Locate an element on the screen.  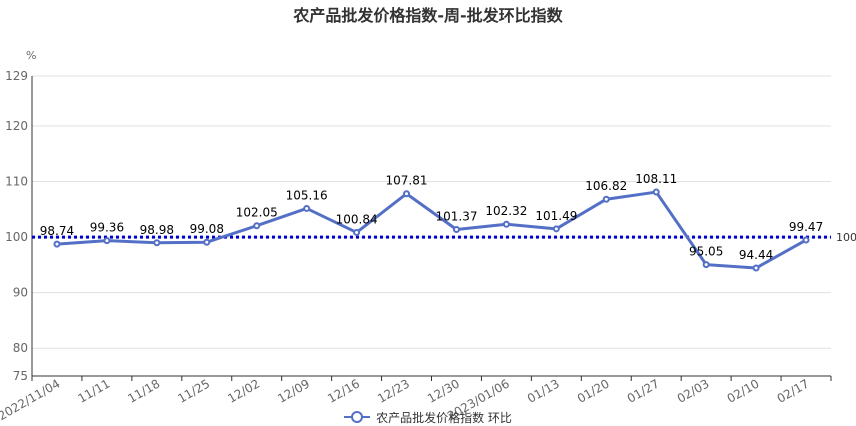
x-tick-label: 11/25 is located at coordinates (193, 390).